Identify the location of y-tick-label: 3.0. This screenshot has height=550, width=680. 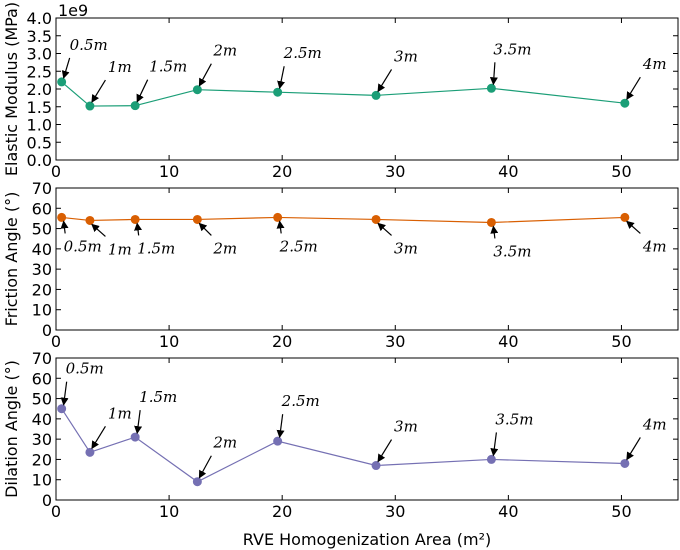
(39, 54).